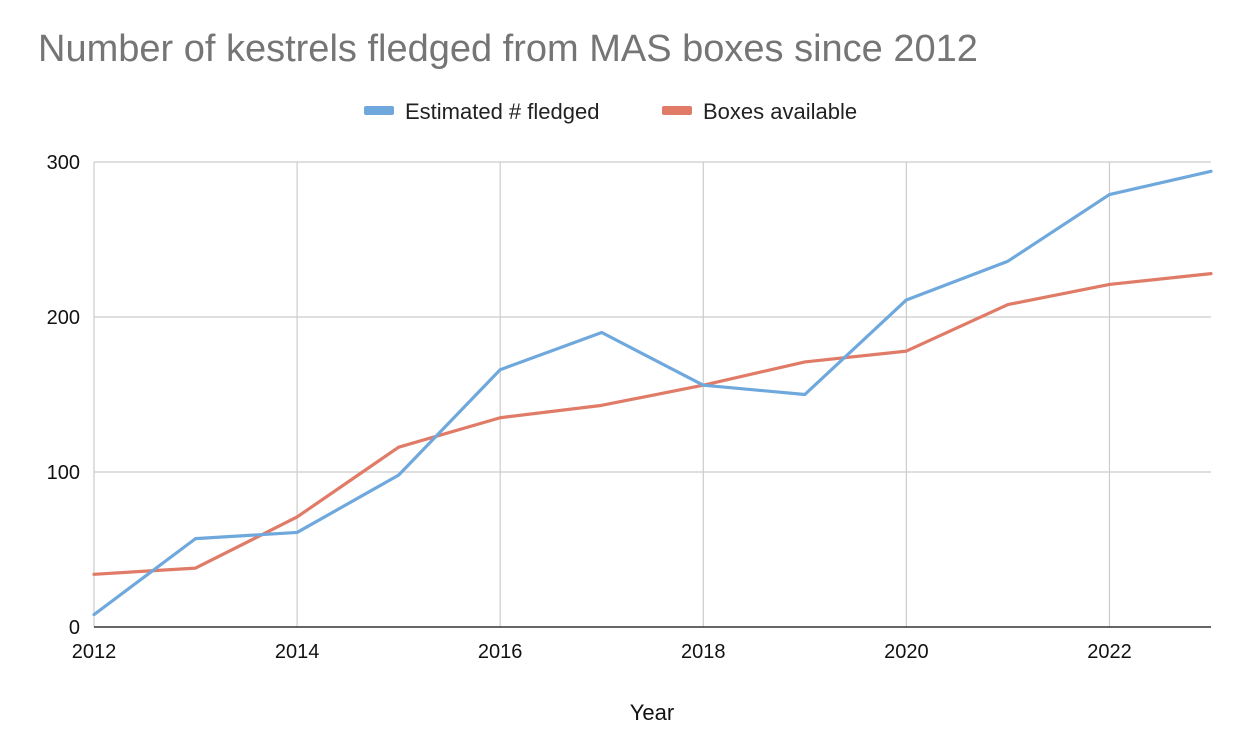 This screenshot has height=754, width=1245. I want to click on x-tick-label: 2020, so click(906, 652).